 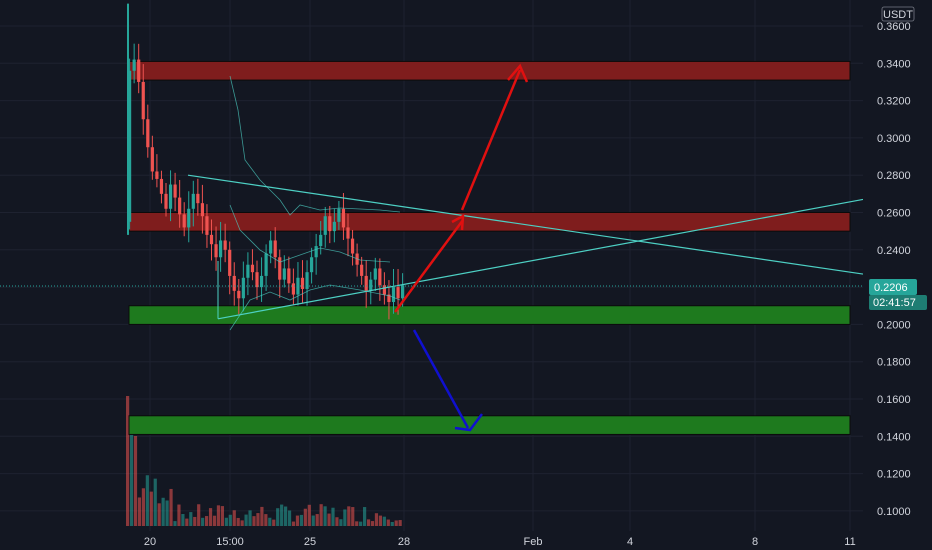 I want to click on bollinger-mid, so click(x=310, y=233).